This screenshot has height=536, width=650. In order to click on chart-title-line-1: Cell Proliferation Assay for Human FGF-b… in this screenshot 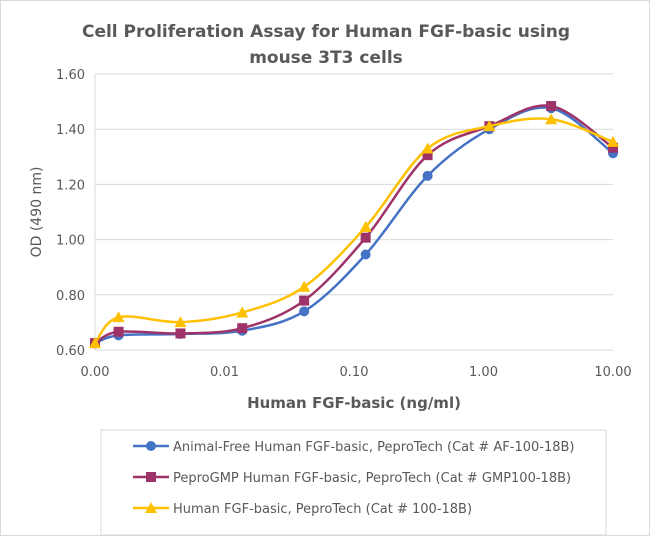, I will do `click(326, 32)`.